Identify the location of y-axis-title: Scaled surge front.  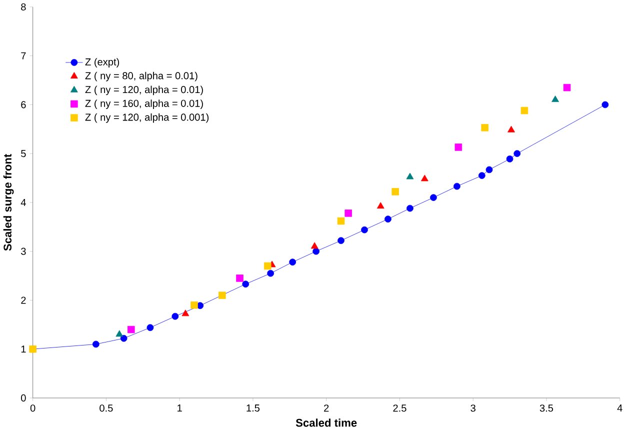
(8, 202).